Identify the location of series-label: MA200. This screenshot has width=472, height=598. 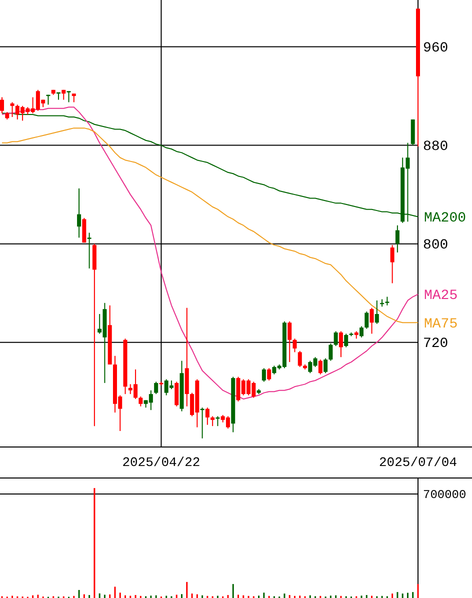
(445, 218).